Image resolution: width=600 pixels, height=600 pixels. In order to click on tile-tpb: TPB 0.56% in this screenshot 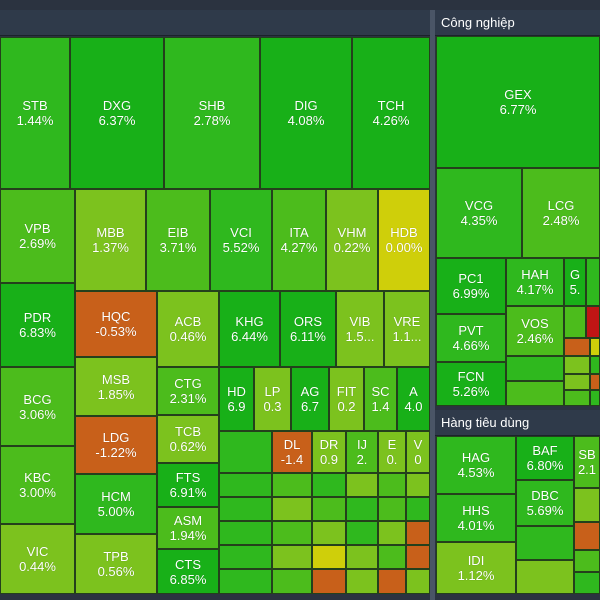, I will do `click(116, 564)`.